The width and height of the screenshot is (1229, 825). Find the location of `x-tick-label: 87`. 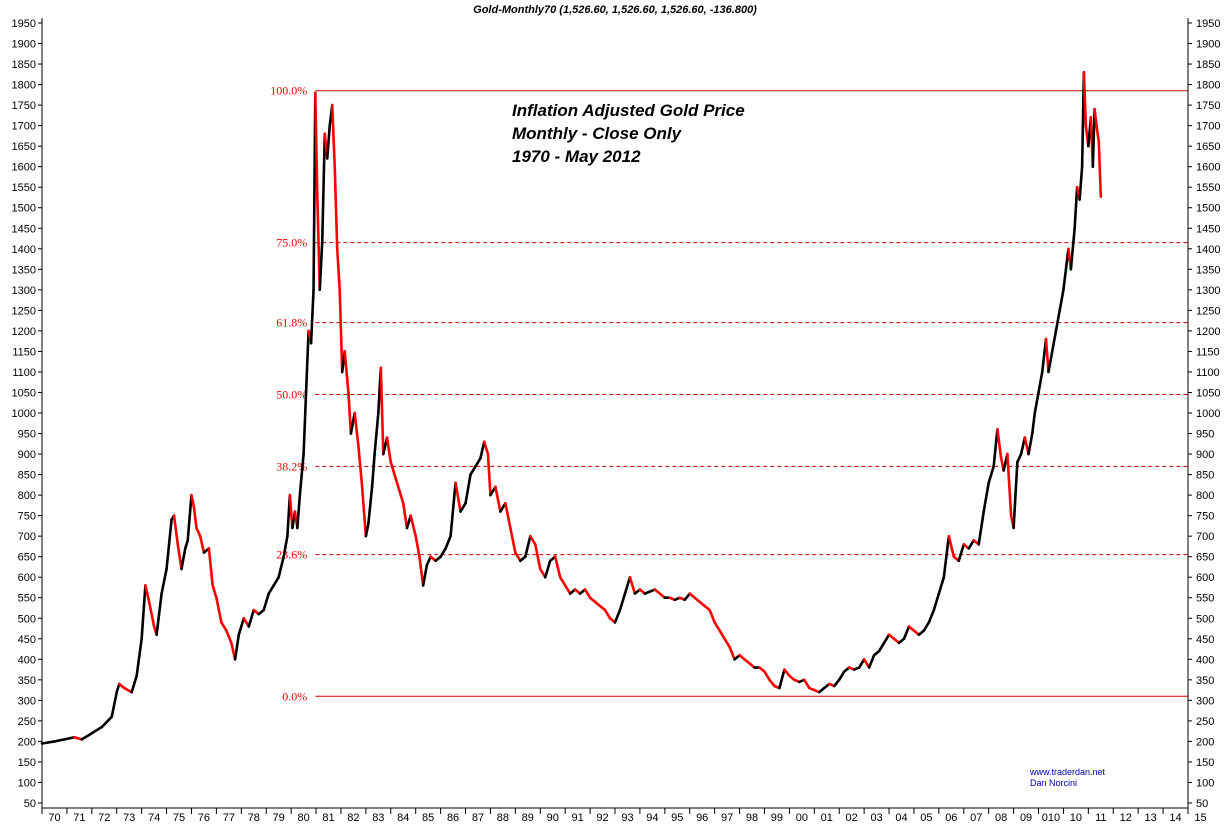

x-tick-label: 87 is located at coordinates (478, 818).